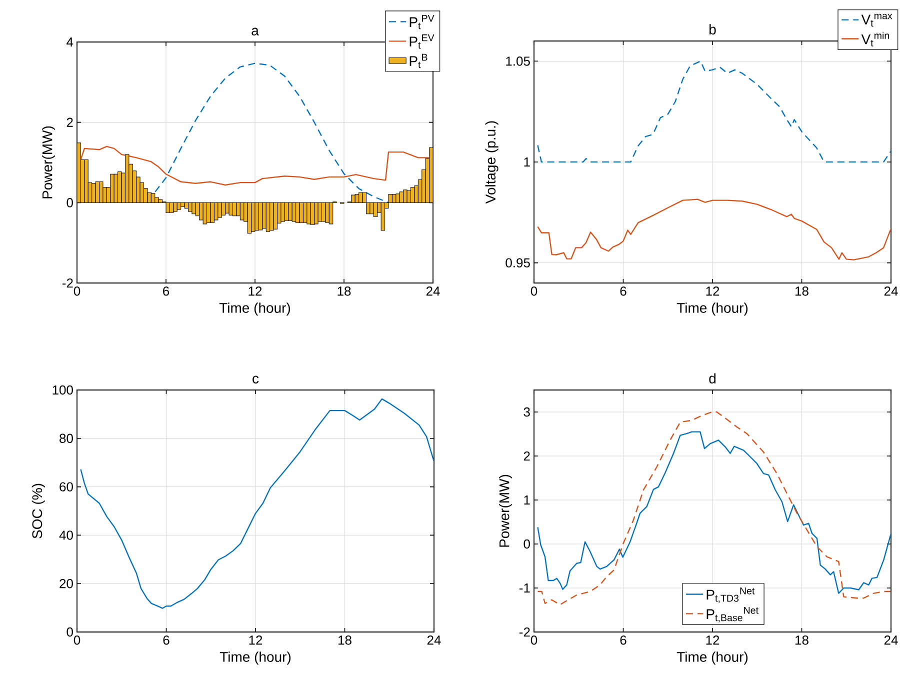 The height and width of the screenshot is (697, 912). What do you see at coordinates (70, 42) in the screenshot?
I see `y-tick-label: 4` at bounding box center [70, 42].